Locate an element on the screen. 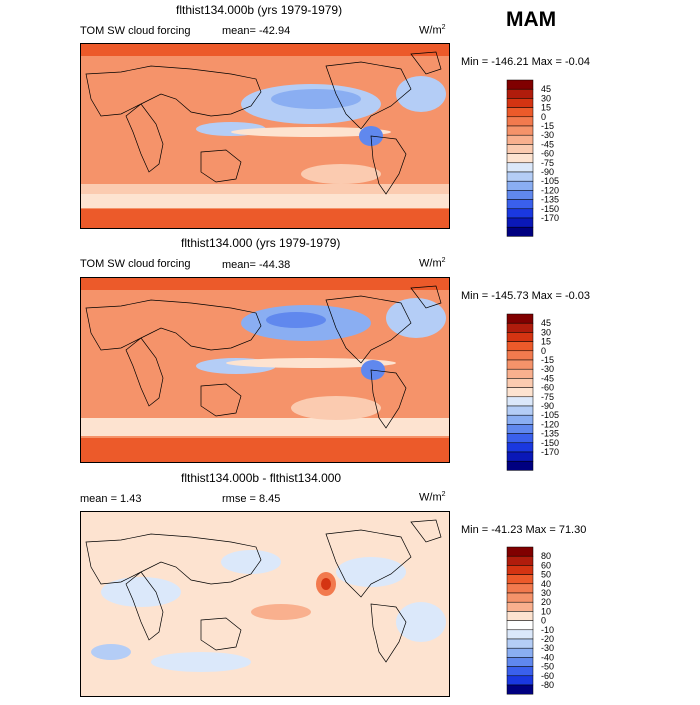 This screenshot has height=705, width=700. panel2-field is located at coordinates (265, 370).